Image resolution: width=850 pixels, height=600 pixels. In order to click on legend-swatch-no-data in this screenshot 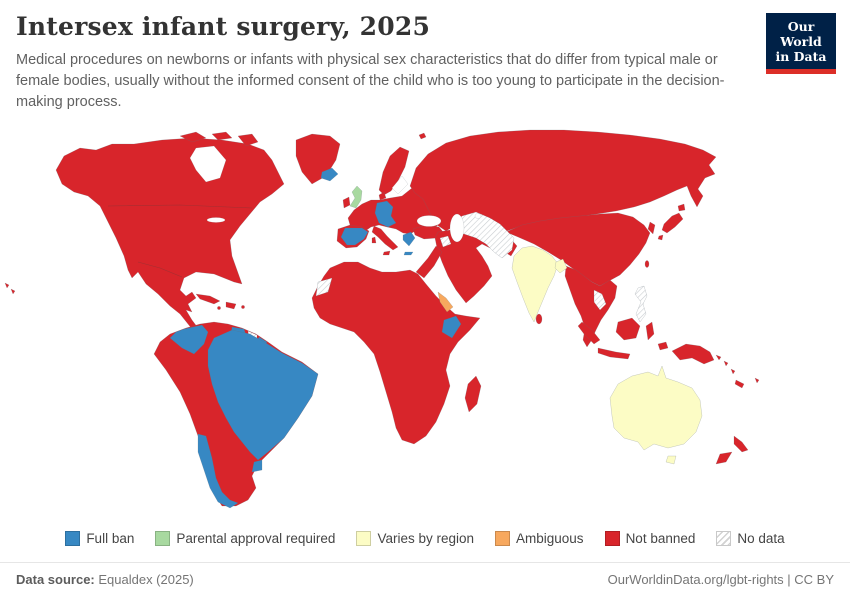, I will do `click(724, 538)`.